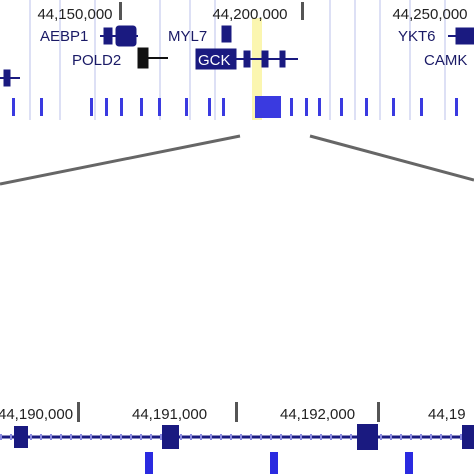  What do you see at coordinates (64, 36) in the screenshot?
I see `gene-label: AEBP1` at bounding box center [64, 36].